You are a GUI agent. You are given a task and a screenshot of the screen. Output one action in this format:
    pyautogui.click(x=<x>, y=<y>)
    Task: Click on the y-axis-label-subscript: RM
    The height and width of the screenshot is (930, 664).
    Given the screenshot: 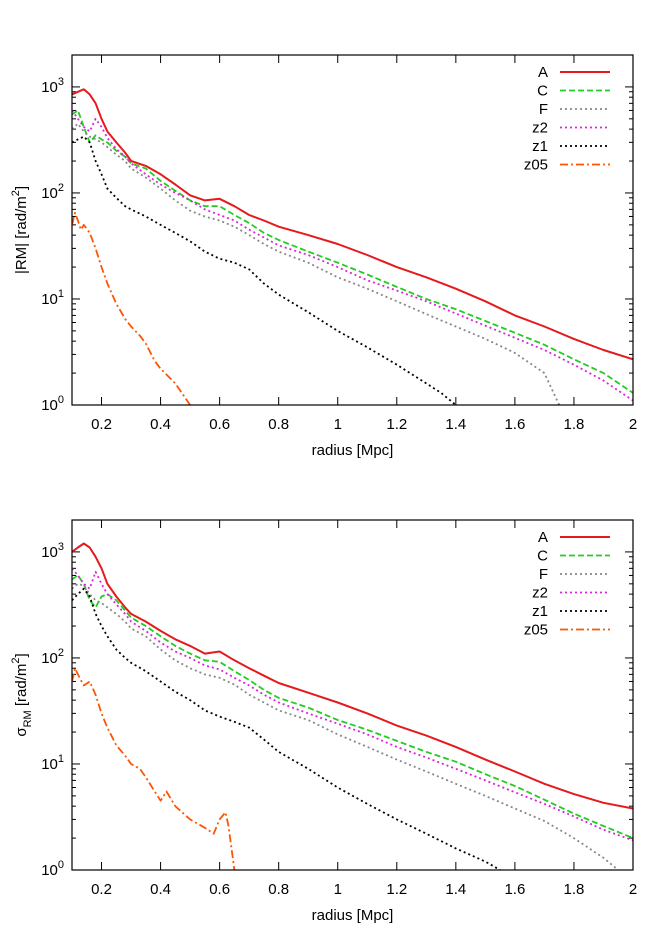 What is the action you would take?
    pyautogui.click(x=28, y=718)
    